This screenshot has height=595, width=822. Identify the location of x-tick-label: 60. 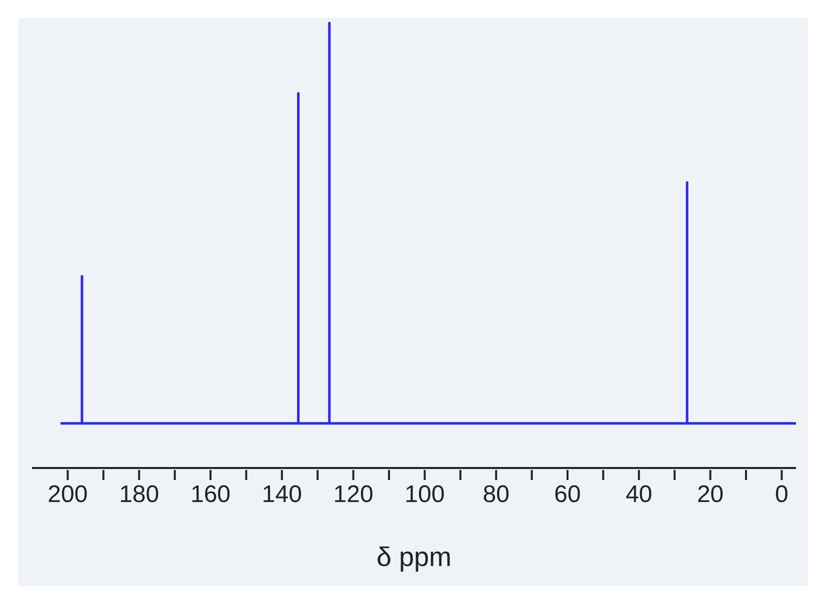
(567, 494).